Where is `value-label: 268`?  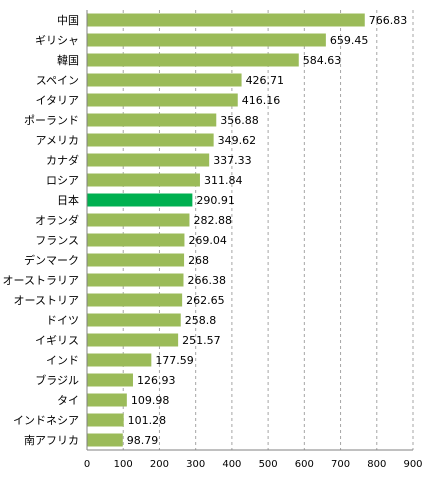
value-label: 268 is located at coordinates (198, 260).